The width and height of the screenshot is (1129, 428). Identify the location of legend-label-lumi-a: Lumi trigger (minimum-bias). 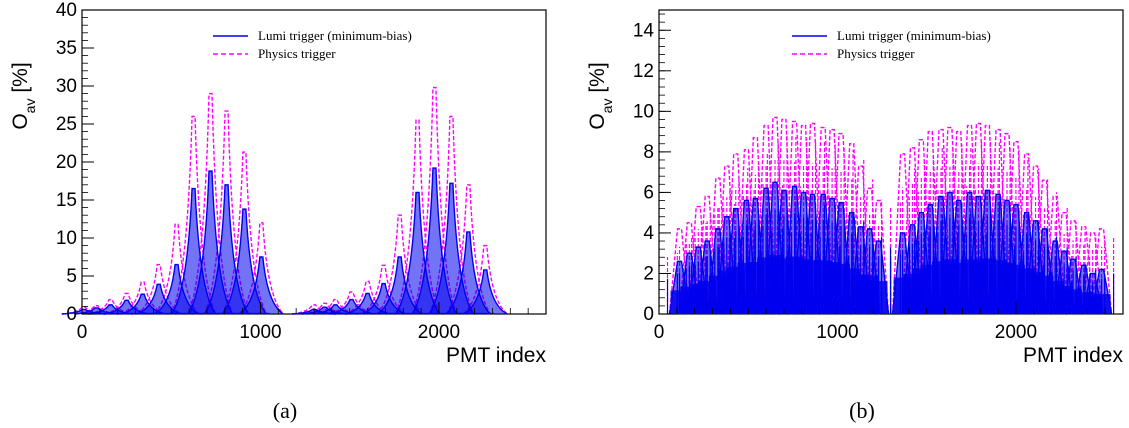
(335, 35).